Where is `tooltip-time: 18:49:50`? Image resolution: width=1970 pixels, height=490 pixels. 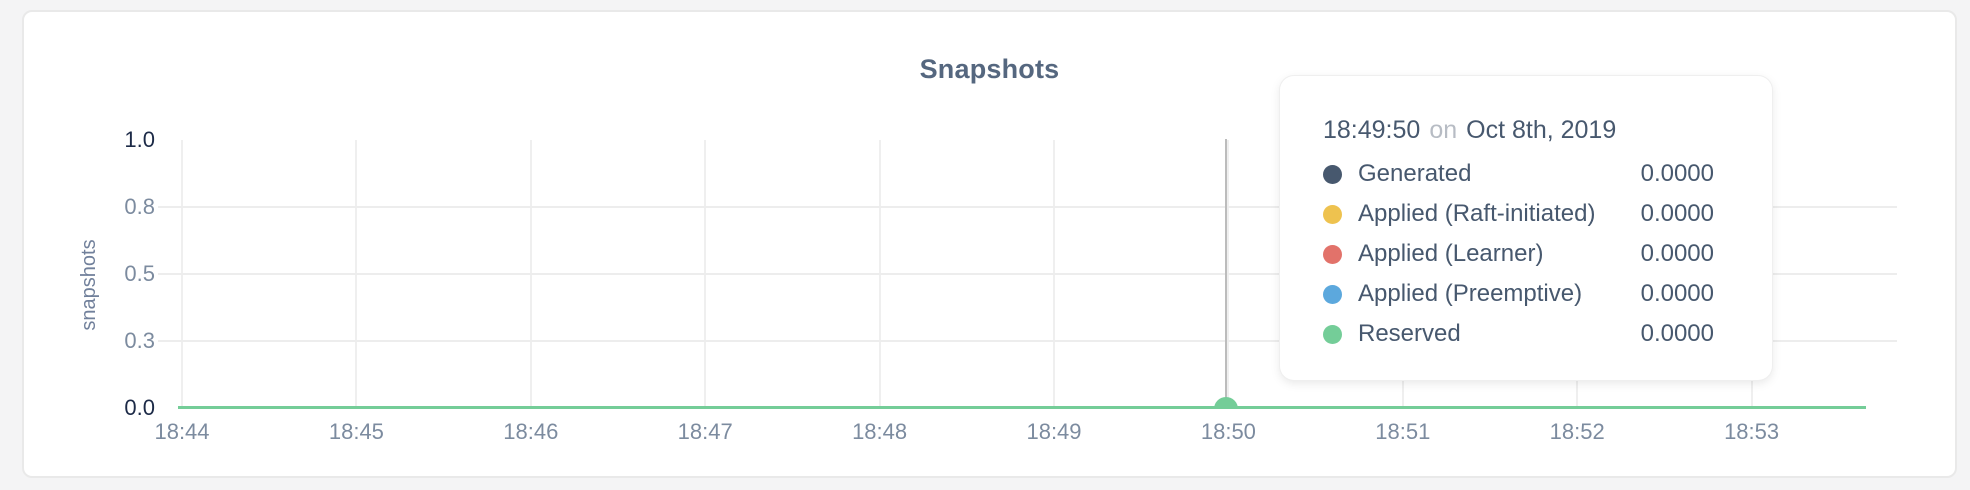
tooltip-time: 18:49:50 is located at coordinates (1372, 130).